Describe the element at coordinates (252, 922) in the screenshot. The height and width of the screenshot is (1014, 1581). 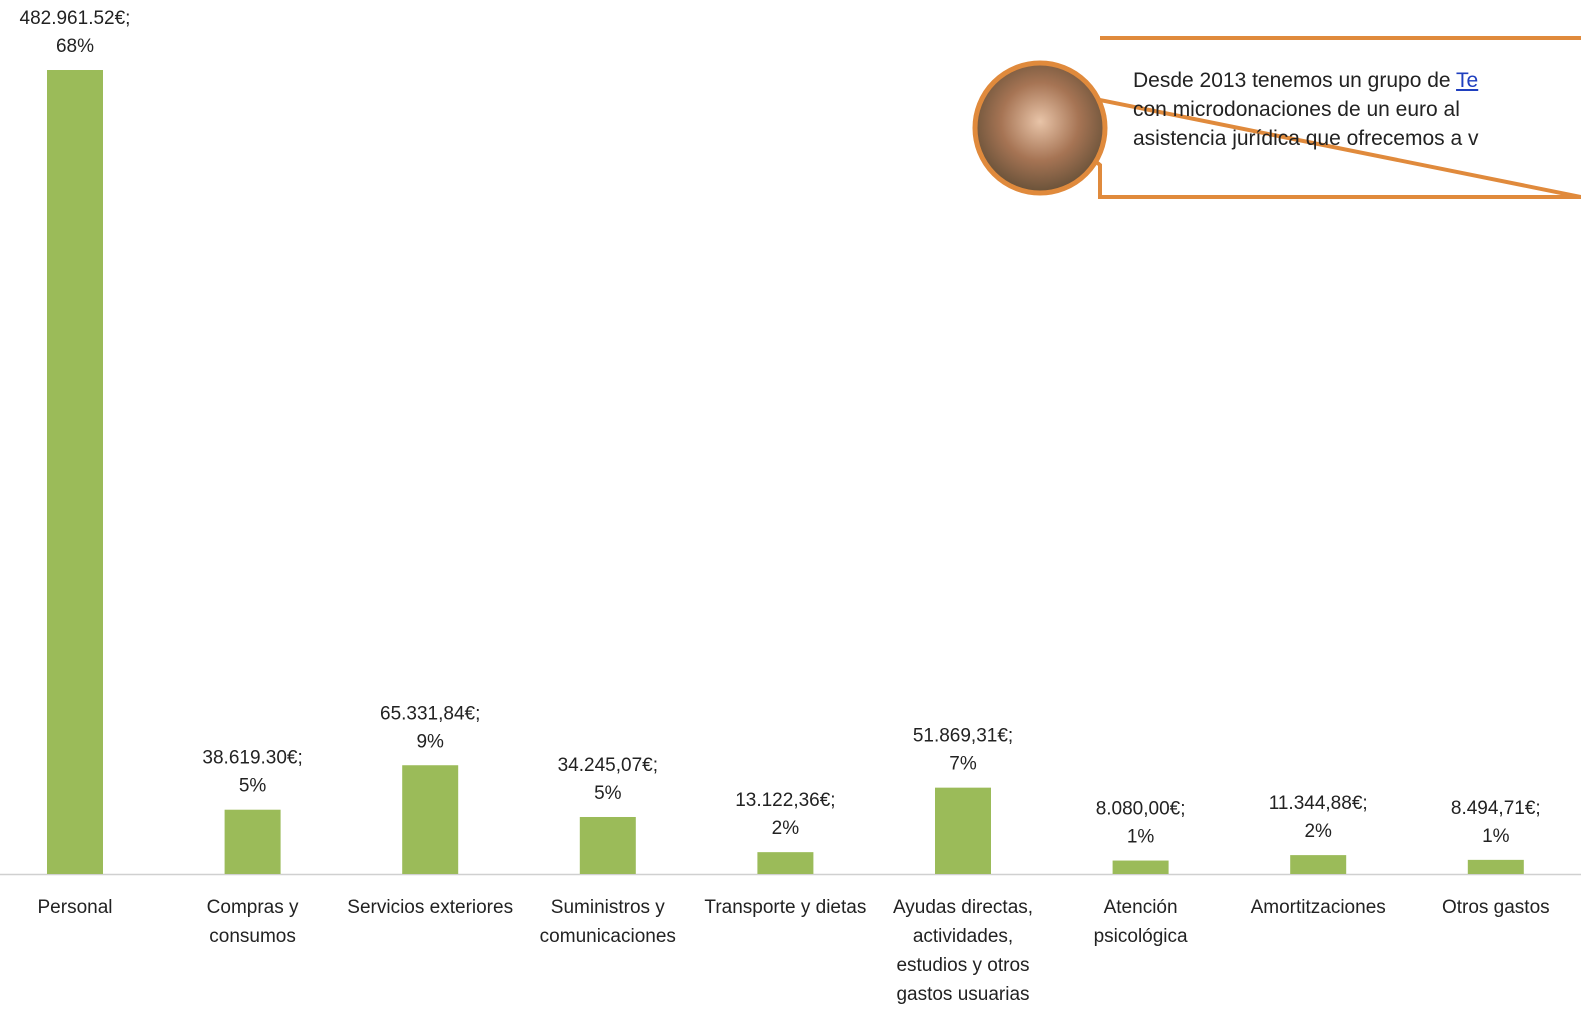
I see `x-tick-label: Compras y consumos` at that location.